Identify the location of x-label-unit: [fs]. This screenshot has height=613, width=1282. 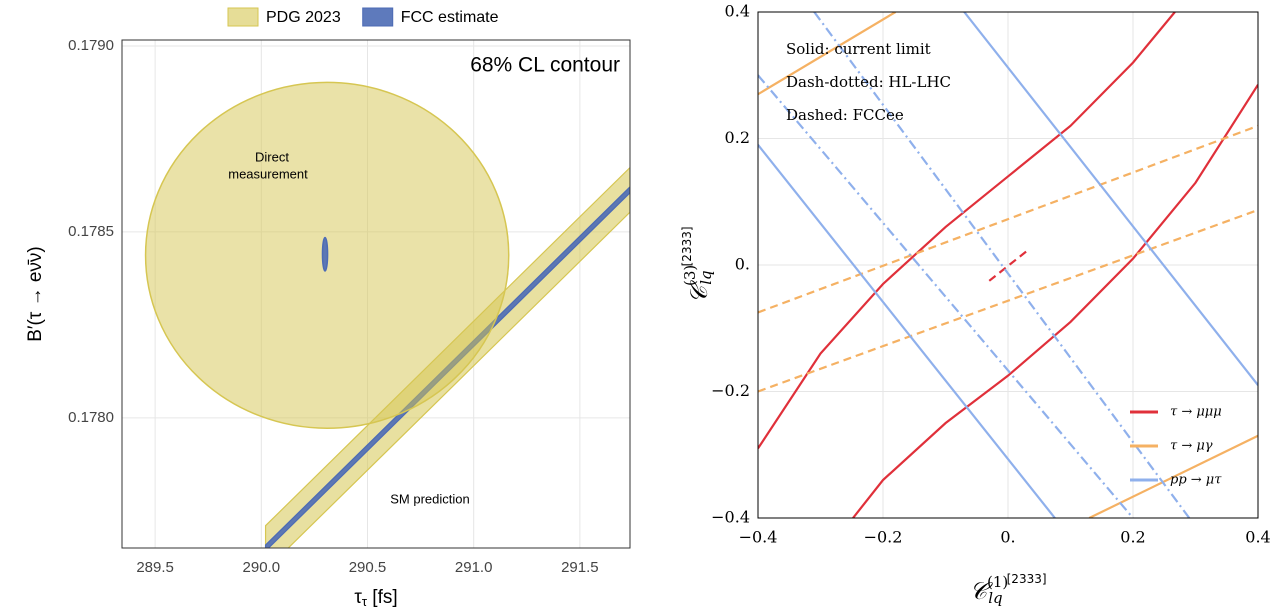
(384, 597).